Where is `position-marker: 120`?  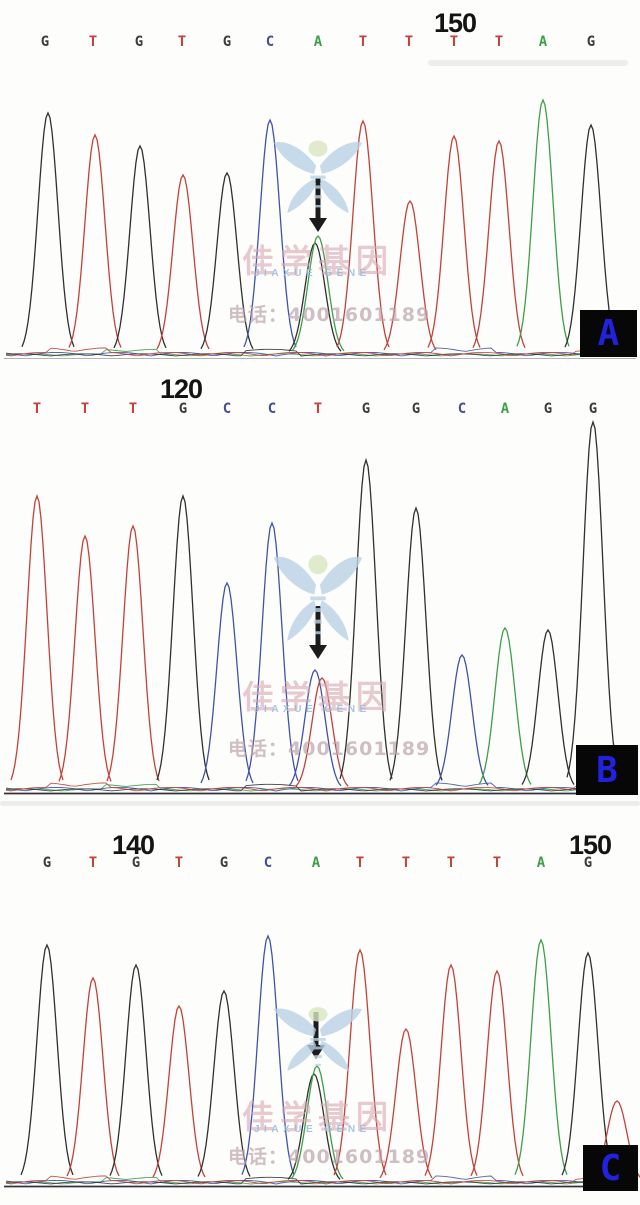
position-marker: 120 is located at coordinates (181, 389).